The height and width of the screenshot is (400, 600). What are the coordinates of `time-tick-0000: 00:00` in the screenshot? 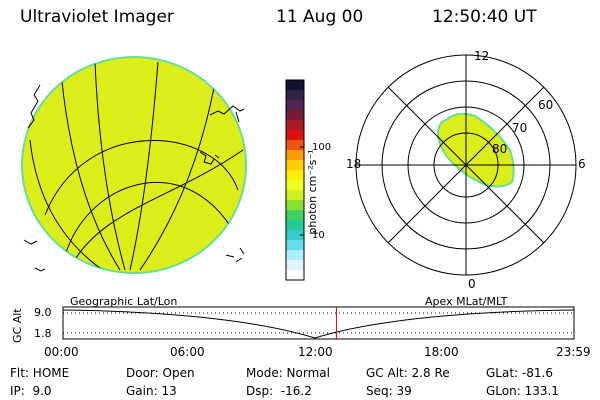 It's located at (61, 352).